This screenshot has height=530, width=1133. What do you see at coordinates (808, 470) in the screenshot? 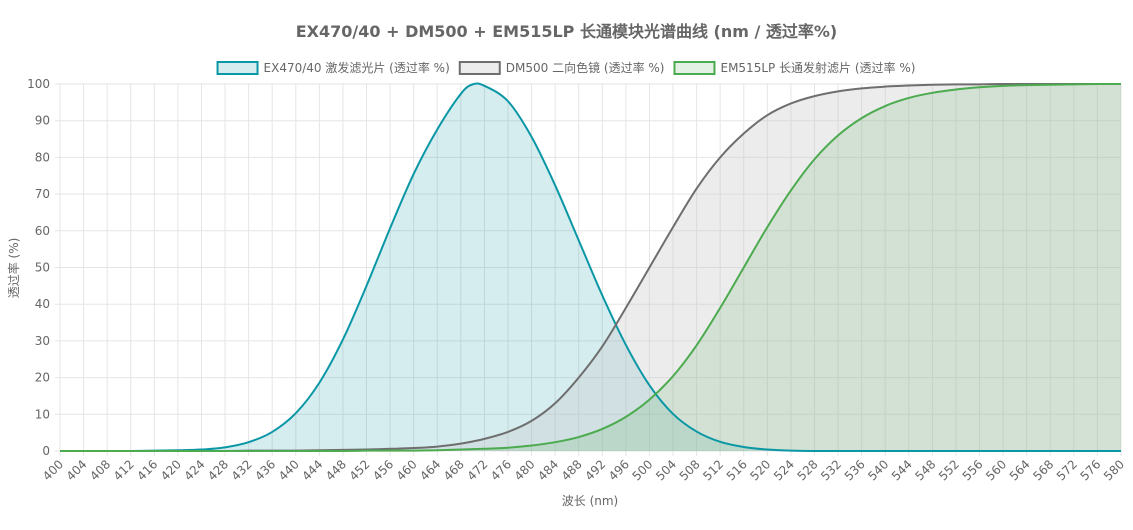
I see `x-tick-label: 528` at bounding box center [808, 470].